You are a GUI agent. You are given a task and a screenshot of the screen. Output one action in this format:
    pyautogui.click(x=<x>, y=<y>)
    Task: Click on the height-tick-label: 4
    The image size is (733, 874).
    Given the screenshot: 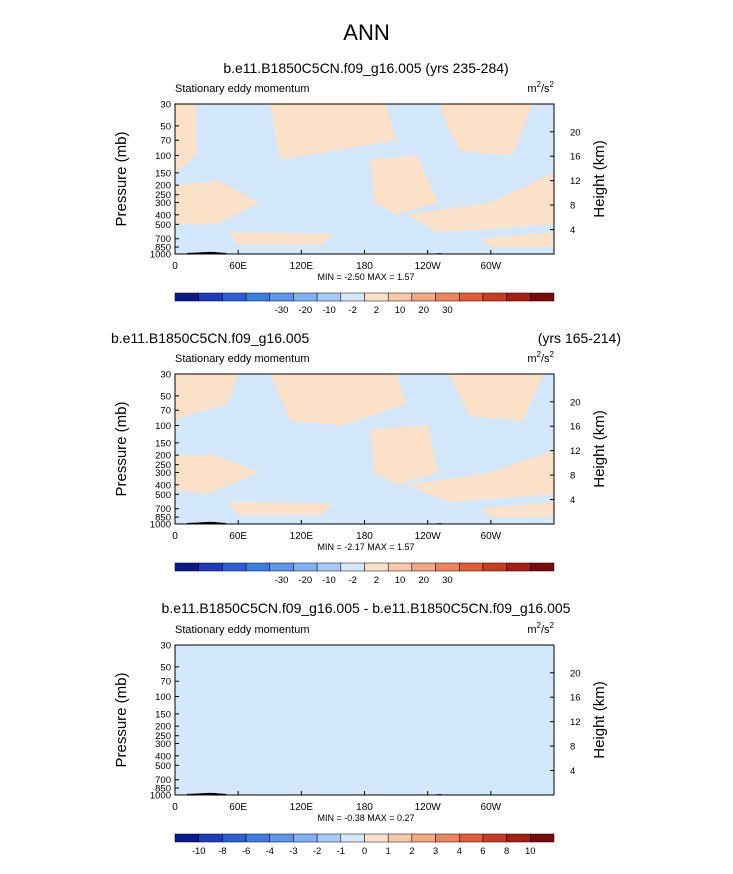 What is the action you would take?
    pyautogui.click(x=572, y=500)
    